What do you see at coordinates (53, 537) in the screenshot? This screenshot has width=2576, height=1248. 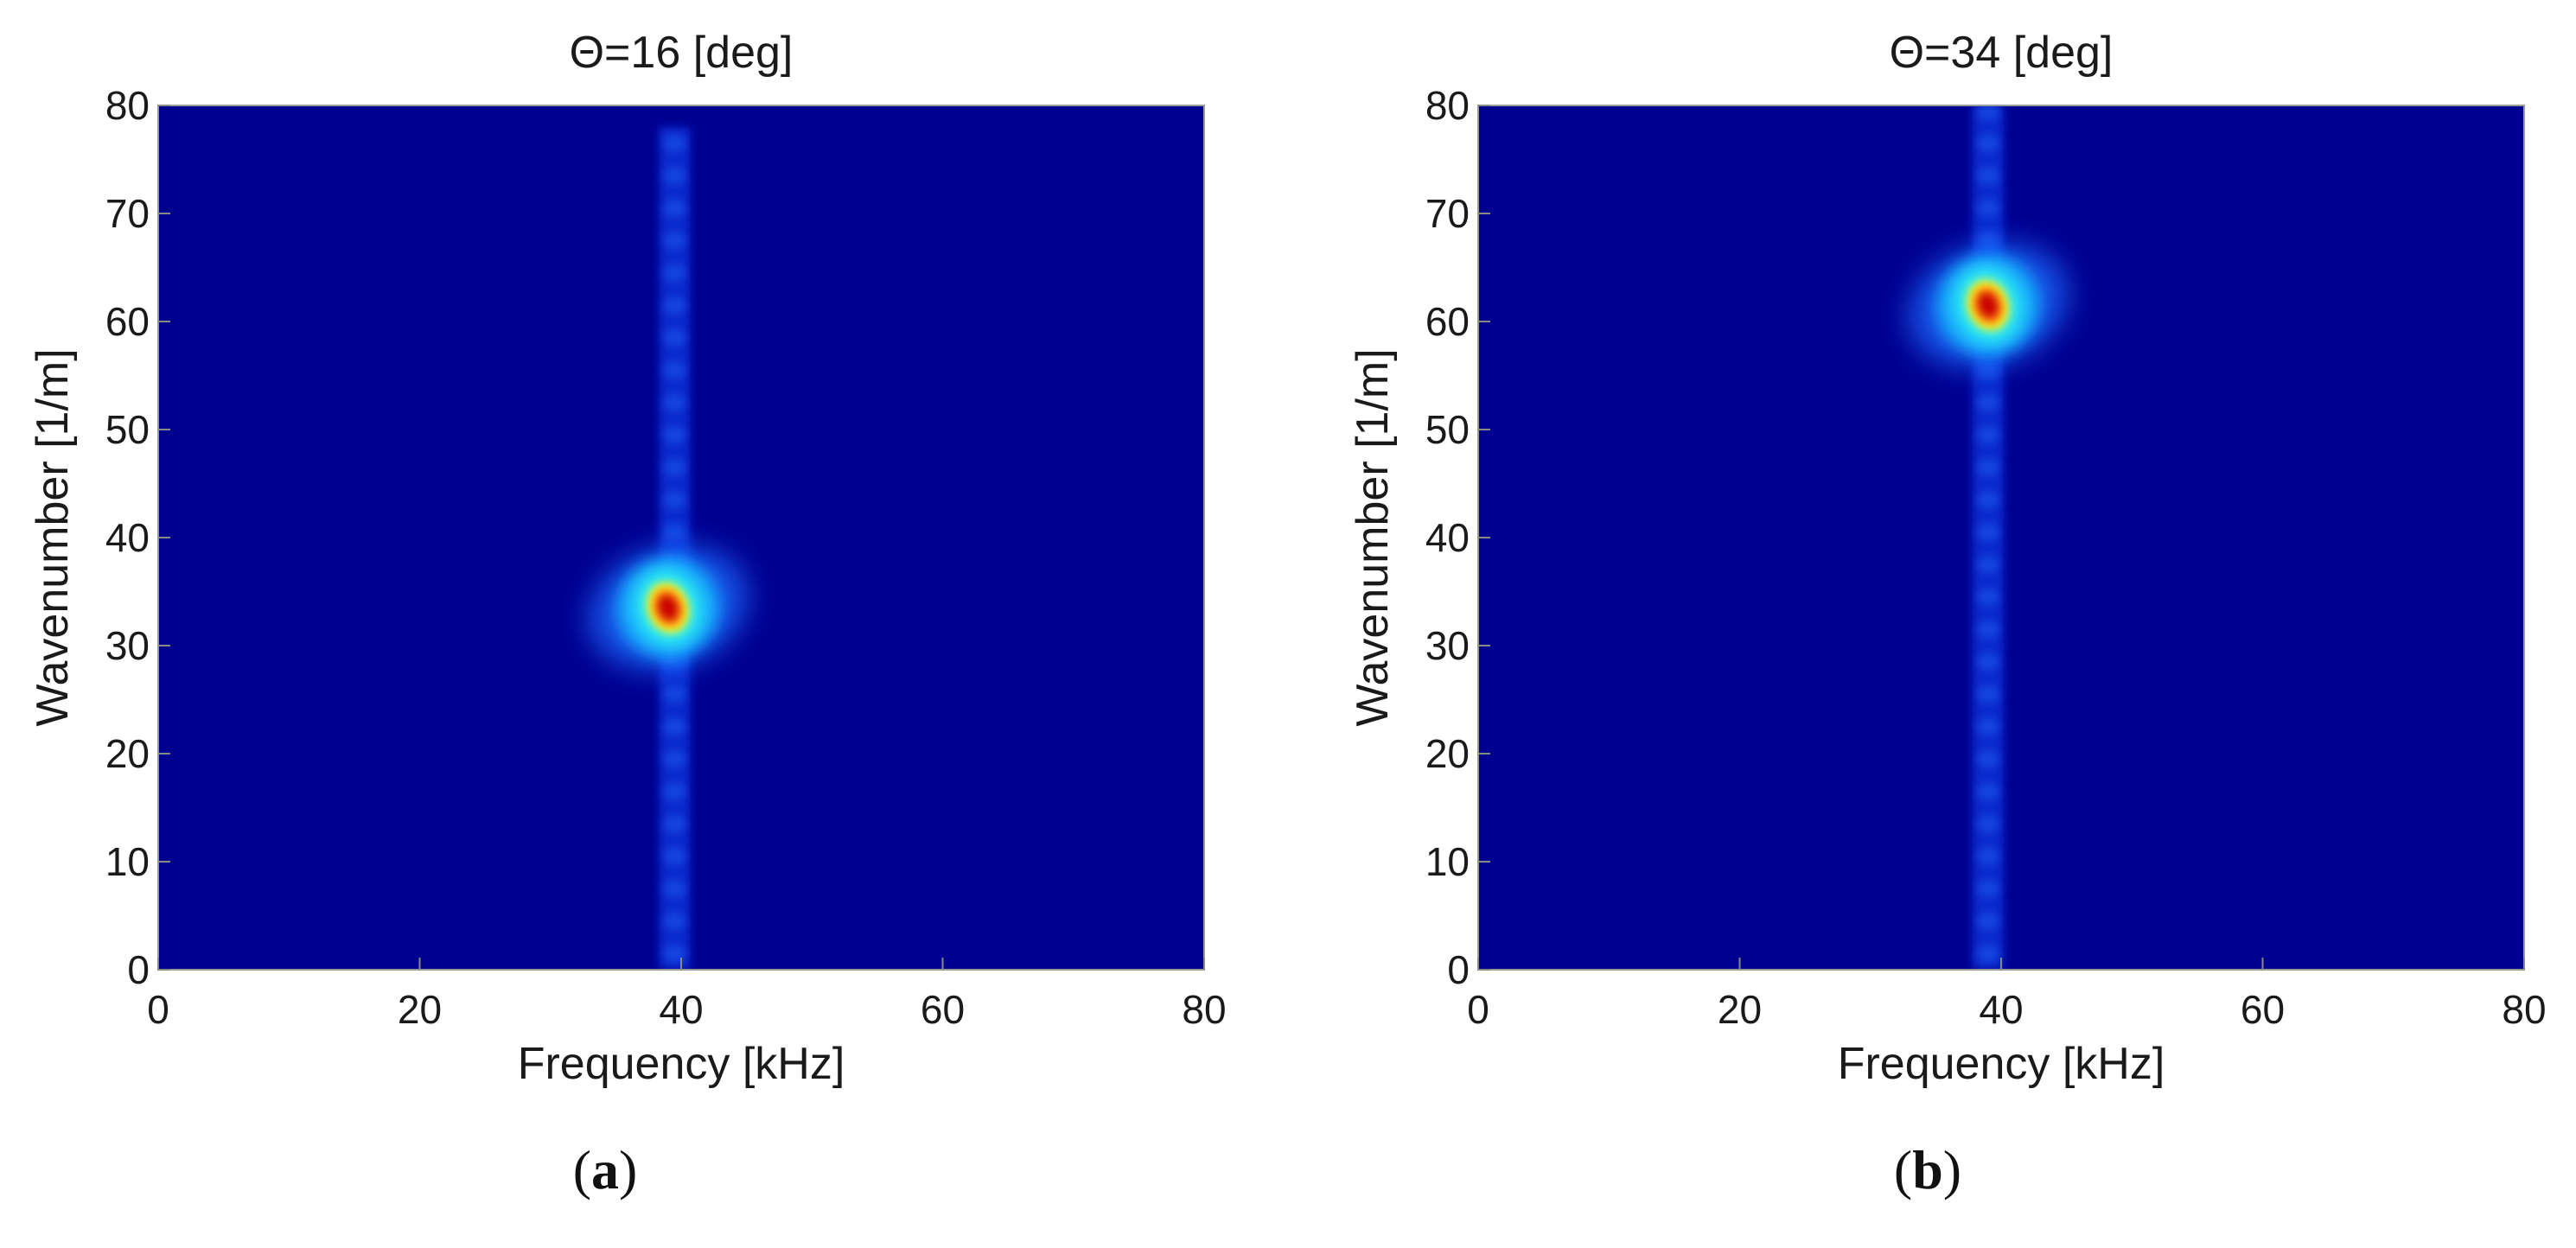 I see `panel-a-y-axis-label: Wavenumber [1/m]` at bounding box center [53, 537].